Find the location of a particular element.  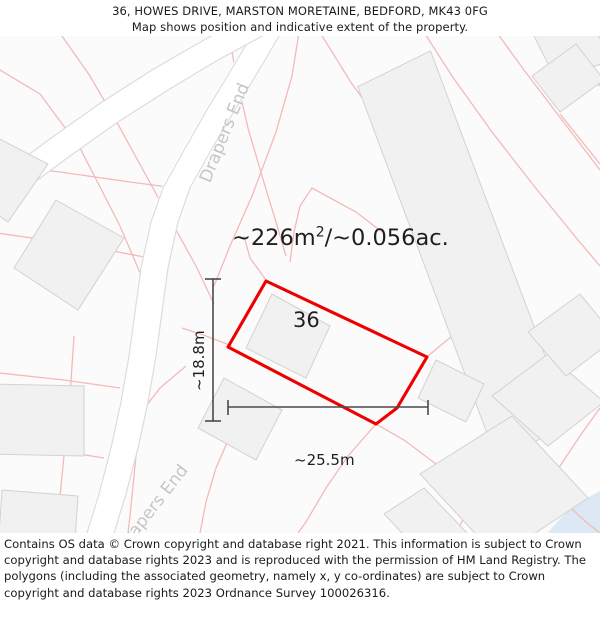

dimension-vertical-label: ~18.8m is located at coordinates (199, 360).